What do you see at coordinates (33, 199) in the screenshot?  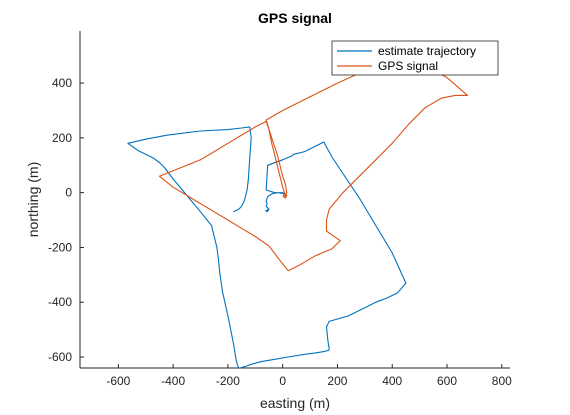 I see `y-axis-label: northing (m)` at bounding box center [33, 199].